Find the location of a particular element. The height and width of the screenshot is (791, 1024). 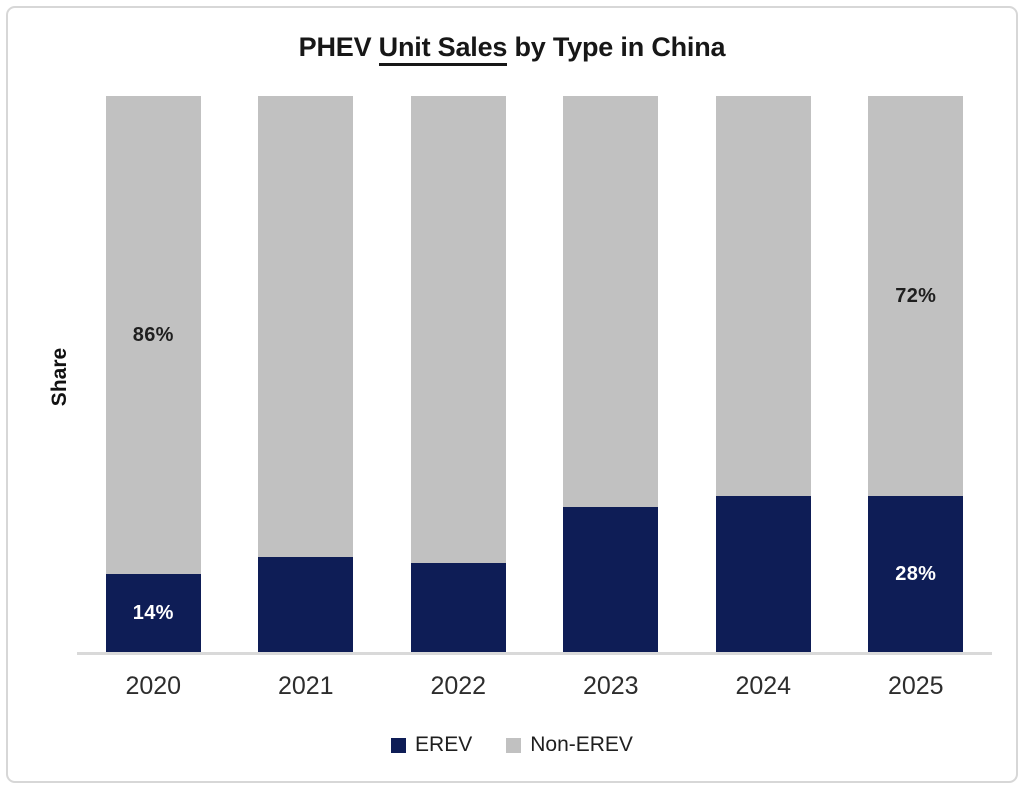

bar-segment-erev-2023 is located at coordinates (611, 579).